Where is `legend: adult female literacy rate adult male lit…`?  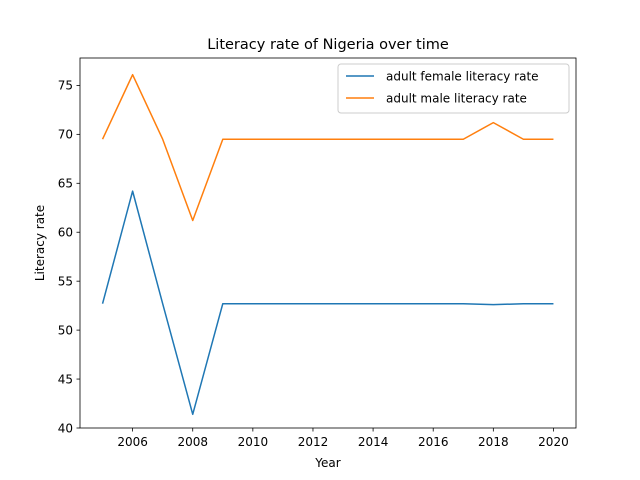 legend: adult female literacy rate adult male lit… is located at coordinates (453, 88).